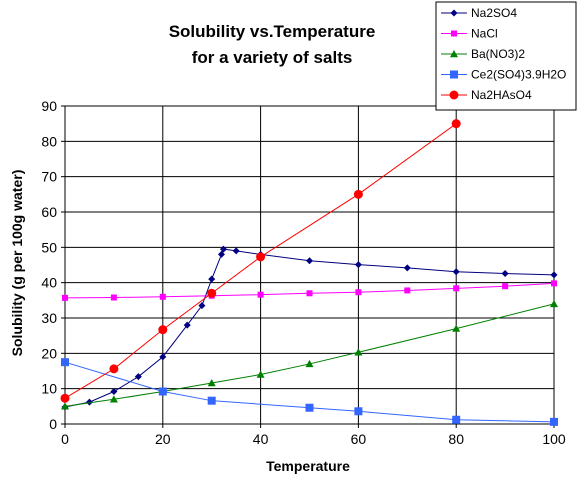  I want to click on legend-item-ce2-so4-3-9h2o: Ce2(SO4)3.9H2O, so click(503, 75).